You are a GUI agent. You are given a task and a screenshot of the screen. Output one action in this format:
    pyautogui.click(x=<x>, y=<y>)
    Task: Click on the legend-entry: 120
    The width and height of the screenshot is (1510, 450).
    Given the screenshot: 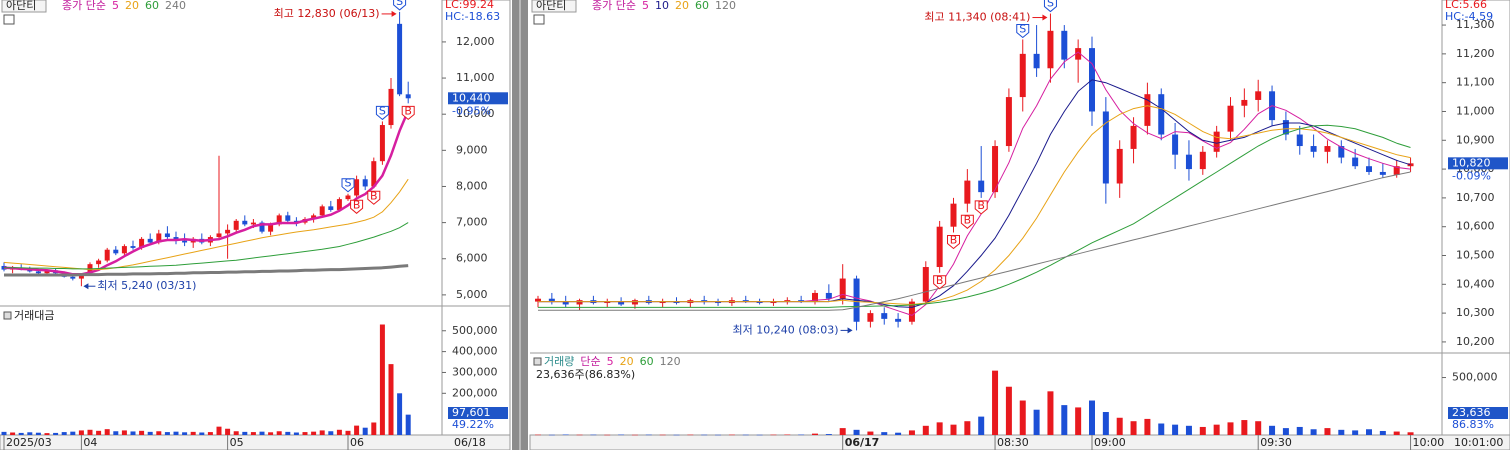 What is the action you would take?
    pyautogui.click(x=725, y=6)
    